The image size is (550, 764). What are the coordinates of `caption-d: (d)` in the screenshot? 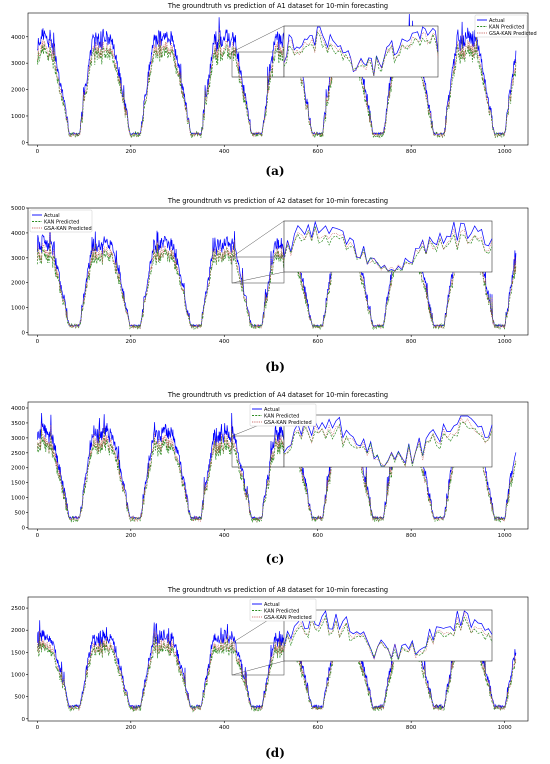 It's located at (275, 753).